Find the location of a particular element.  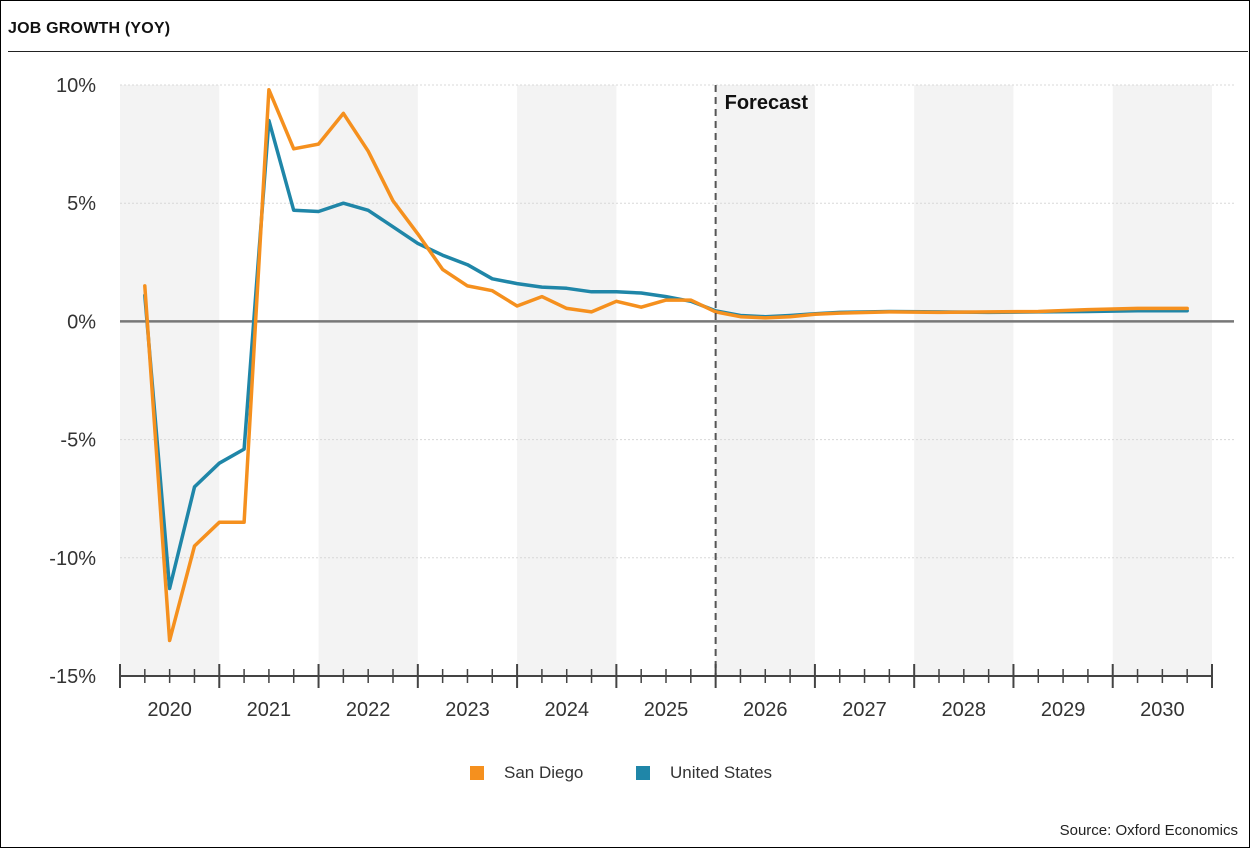

legend: San Diego United States is located at coordinates (626, 773).